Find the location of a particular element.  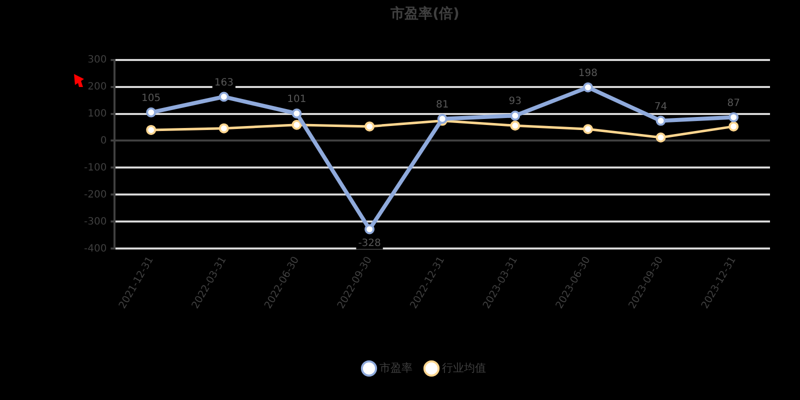

y-tick-label: 100 is located at coordinates (97, 114).